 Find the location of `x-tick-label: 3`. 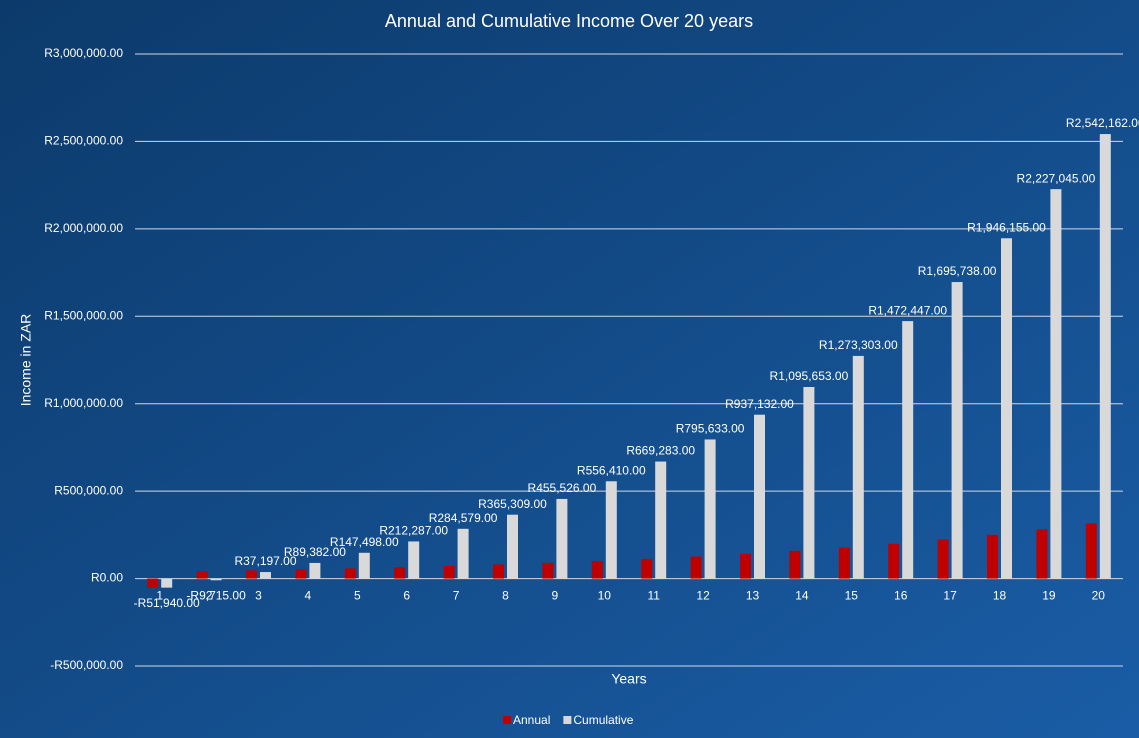

x-tick-label: 3 is located at coordinates (258, 596).